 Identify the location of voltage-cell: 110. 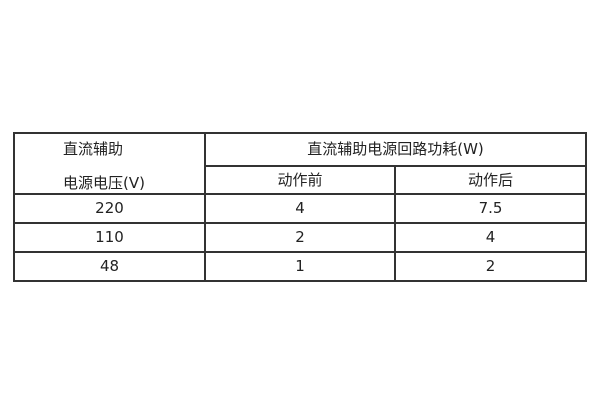
(109, 237).